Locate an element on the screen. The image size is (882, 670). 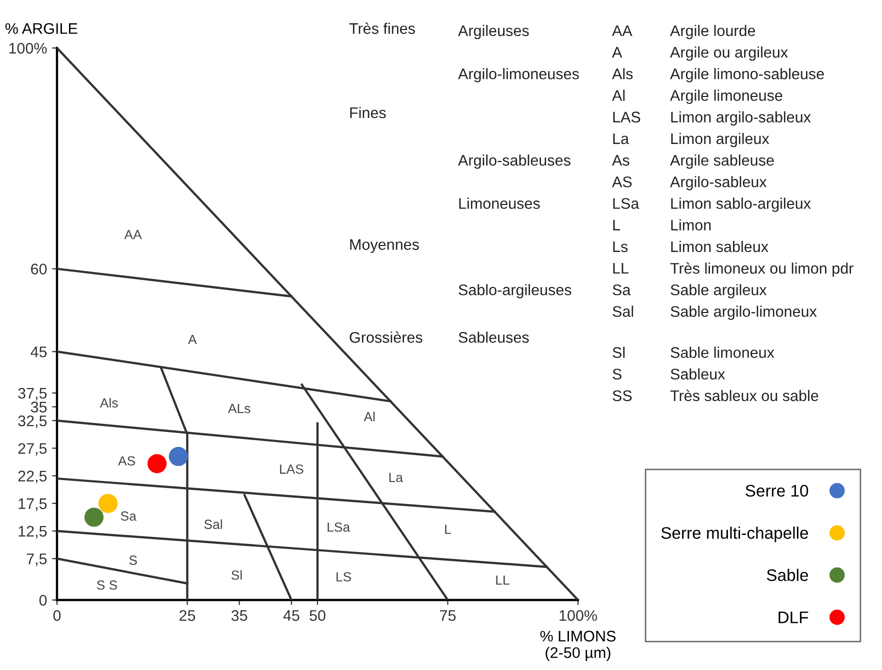
text: Très sableux ou sable is located at coordinates (744, 396).